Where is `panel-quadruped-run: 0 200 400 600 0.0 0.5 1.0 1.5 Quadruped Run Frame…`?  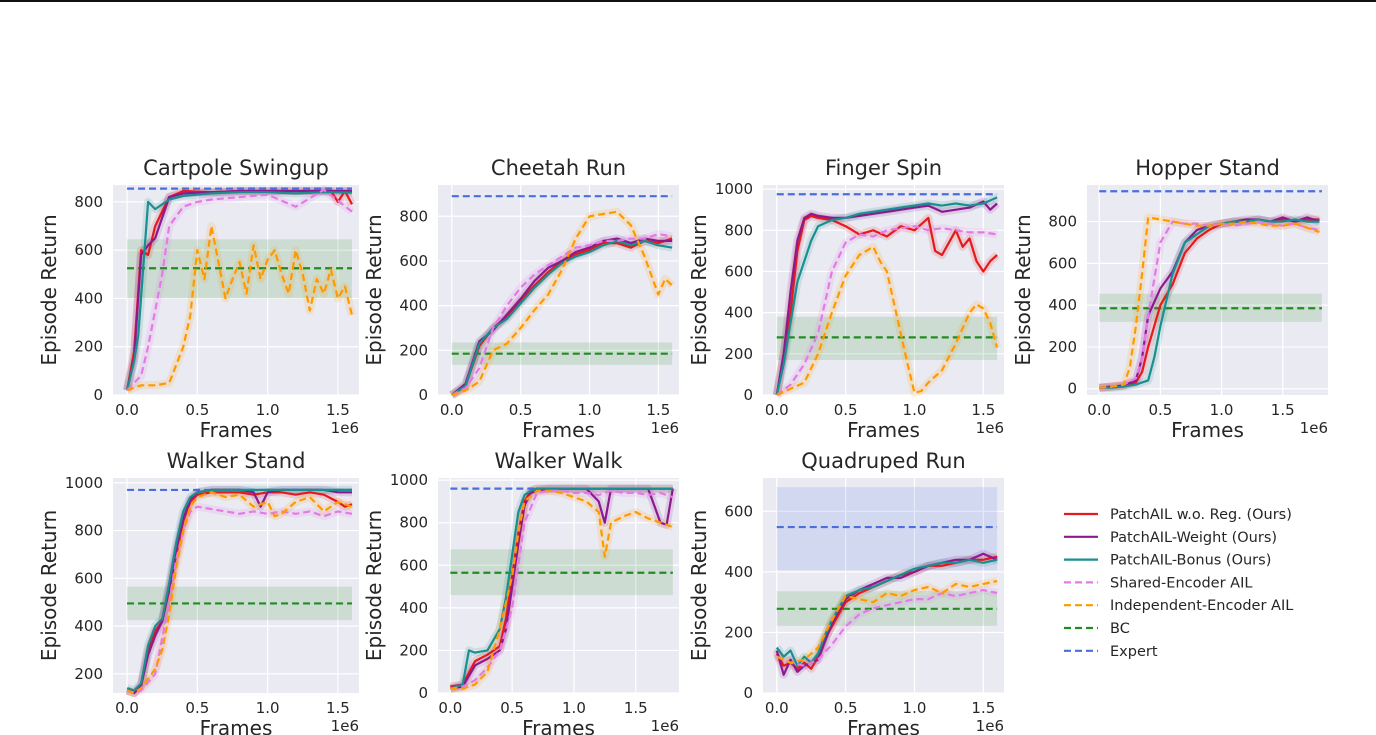 panel-quadruped-run: 0 200 400 600 0.0 0.5 1.0 1.5 Quadruped Run Frame… is located at coordinates (845, 592).